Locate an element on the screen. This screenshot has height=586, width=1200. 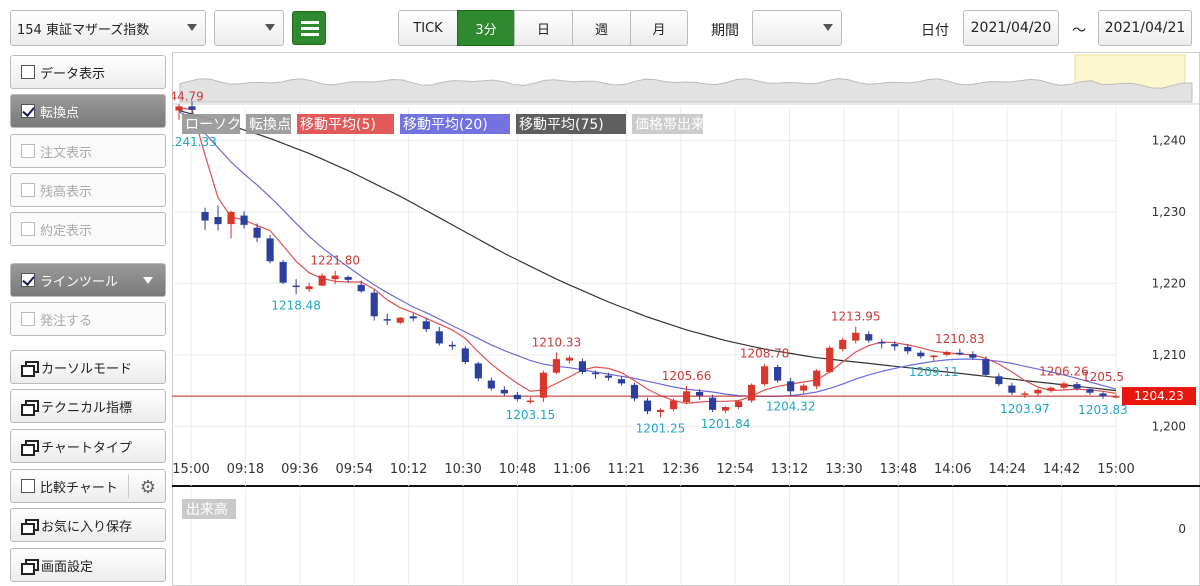
balance-display-toggle: 残高表示 is located at coordinates (88, 190).